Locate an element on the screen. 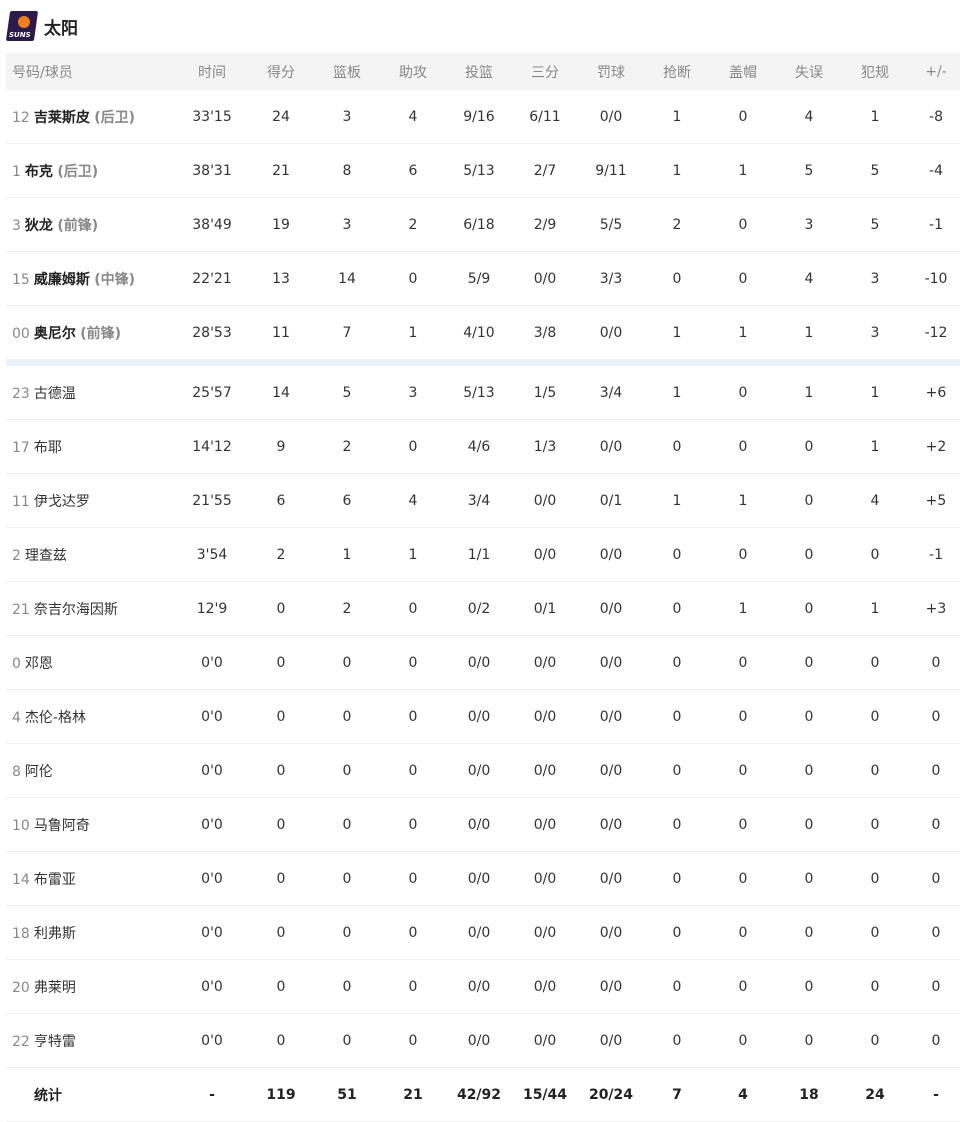 The width and height of the screenshot is (960, 1122). player-name: 伊戈达罗 is located at coordinates (61, 501).